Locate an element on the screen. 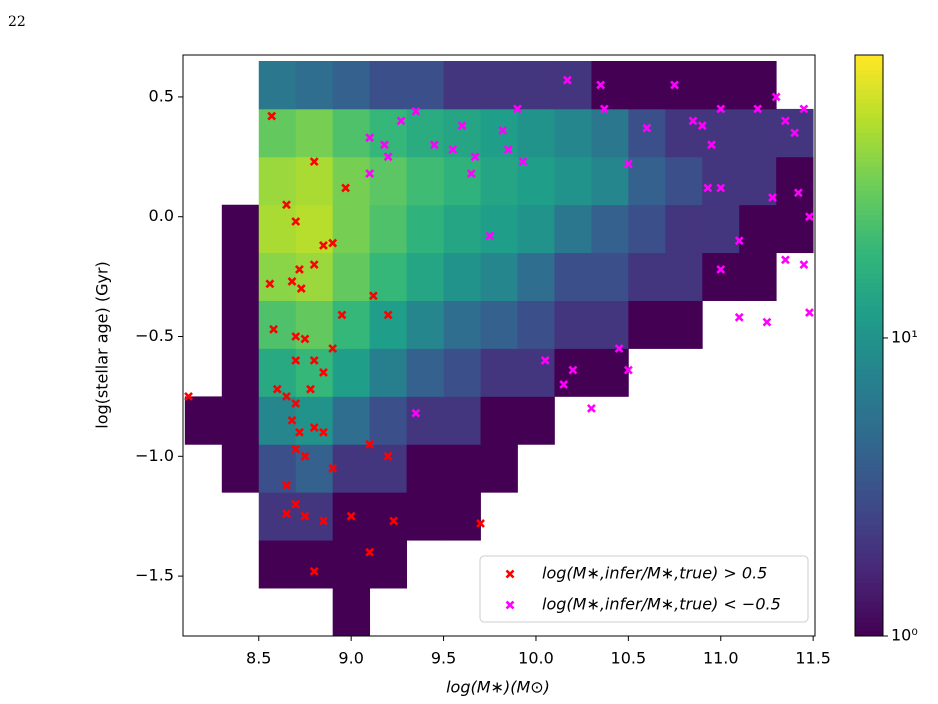 The width and height of the screenshot is (938, 704). page-number: 22 is located at coordinates (17, 22).